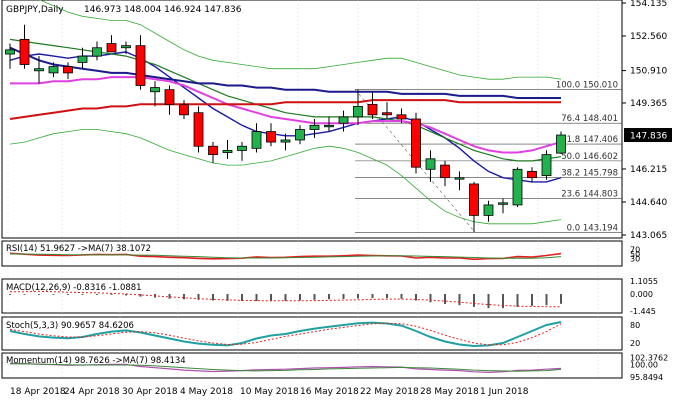 This screenshot has height=404, width=700. Describe the element at coordinates (96, 361) in the screenshot. I see `momentum-label: Momentum(14) 98.7626 ->MA(7) 98.4134` at that location.